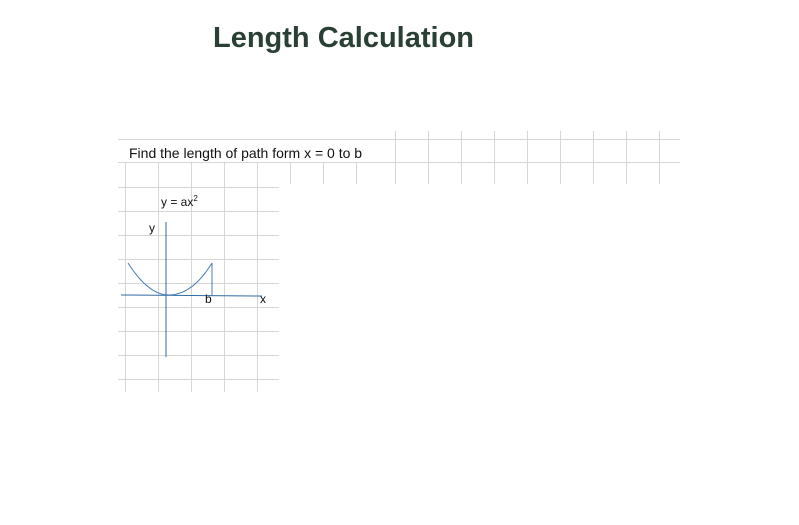 The height and width of the screenshot is (525, 799). I want to click on grid-lines-upper, so click(399, 157).